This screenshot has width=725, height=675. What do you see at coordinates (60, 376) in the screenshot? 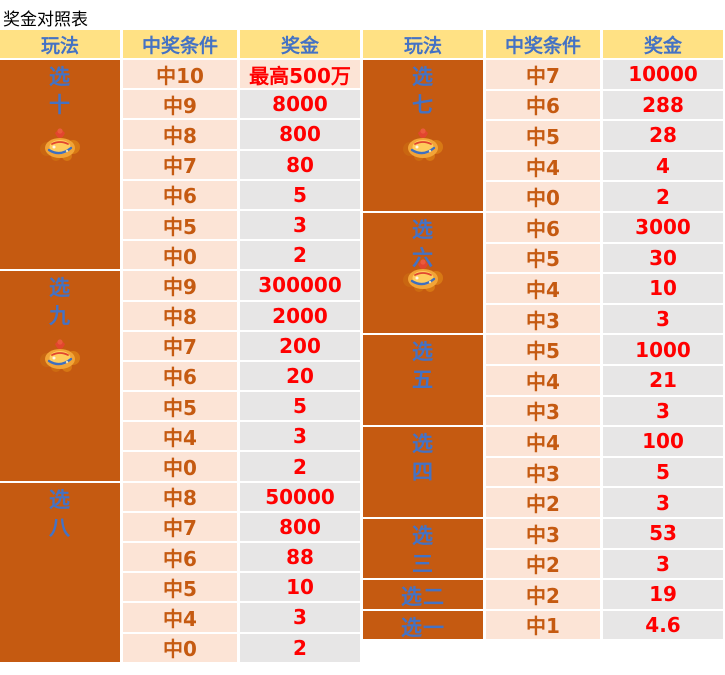
I see `play-group-cell: 选九` at bounding box center [60, 376].